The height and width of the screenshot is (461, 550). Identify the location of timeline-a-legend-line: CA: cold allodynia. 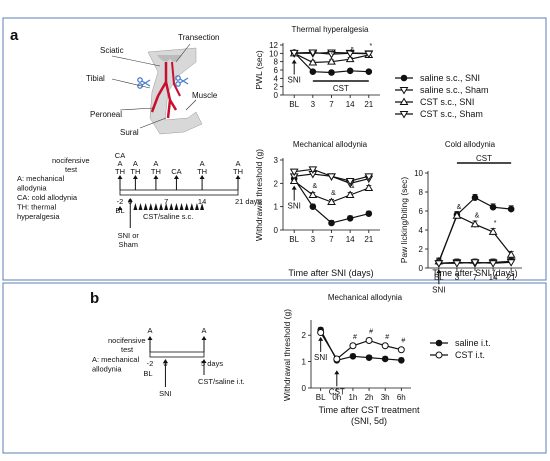
(47, 197).